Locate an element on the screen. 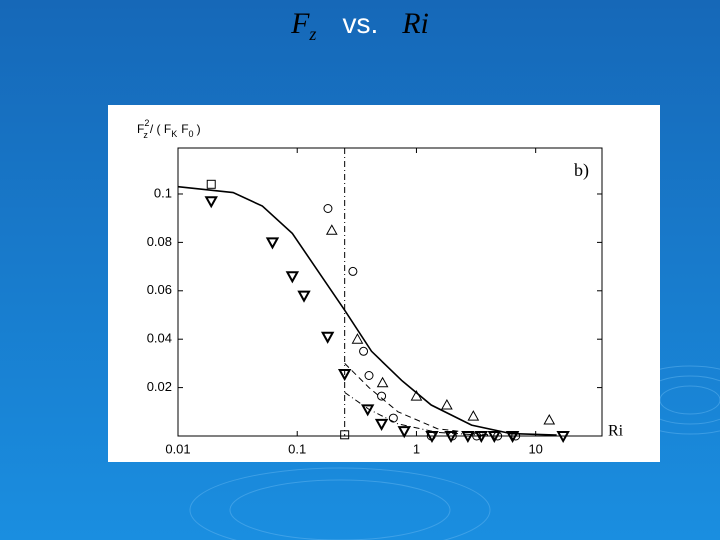 This screenshot has width=720, height=540. ylabel-part: / ( F is located at coordinates (160, 129).